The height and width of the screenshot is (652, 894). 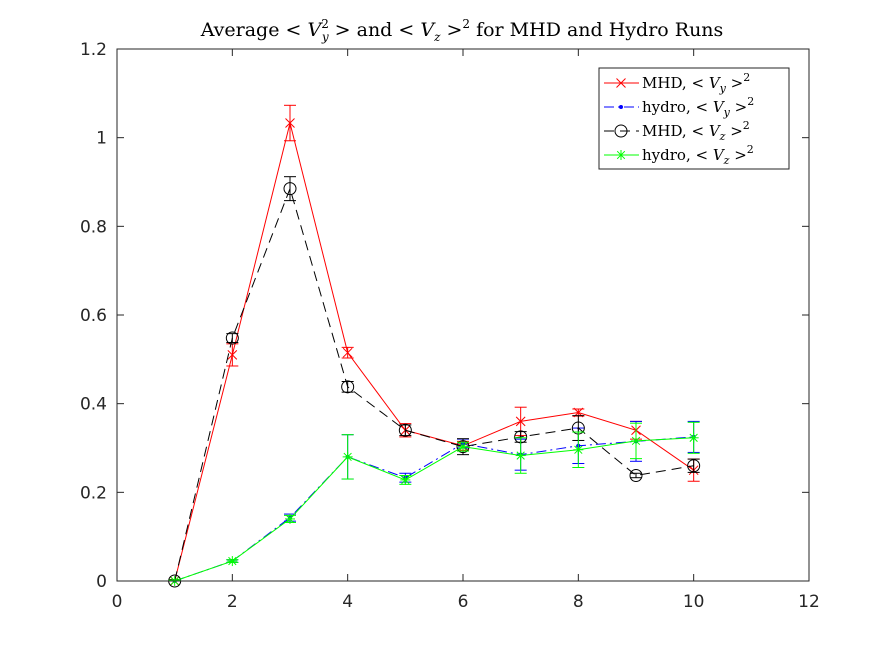 I want to click on x-tick-label: 10, so click(x=694, y=602).